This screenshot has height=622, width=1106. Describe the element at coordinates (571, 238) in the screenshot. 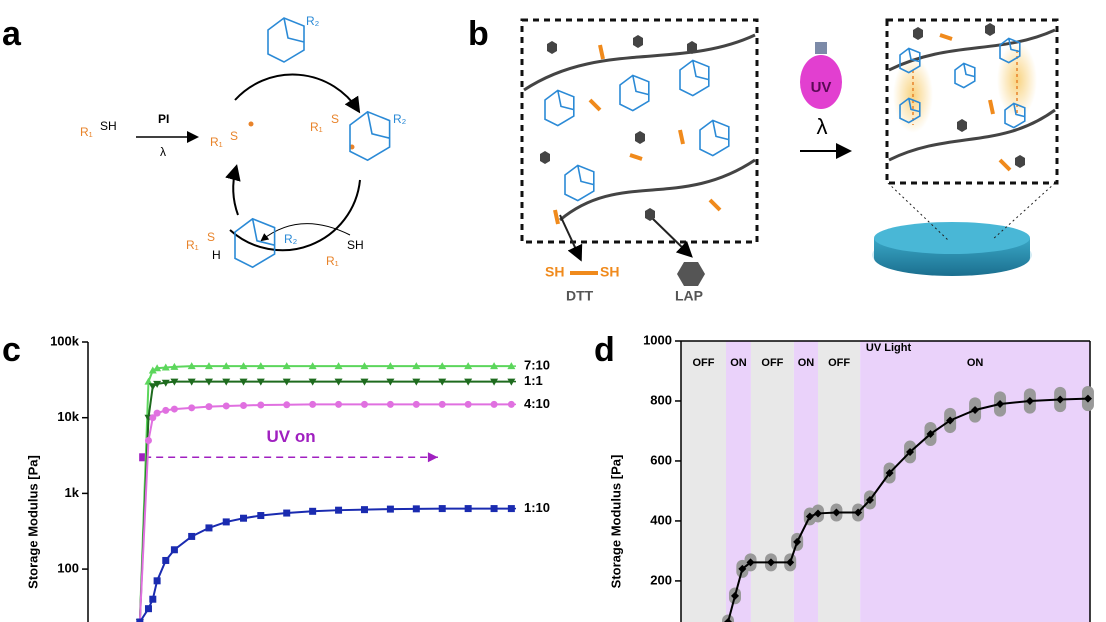

I see `arrow` at that location.